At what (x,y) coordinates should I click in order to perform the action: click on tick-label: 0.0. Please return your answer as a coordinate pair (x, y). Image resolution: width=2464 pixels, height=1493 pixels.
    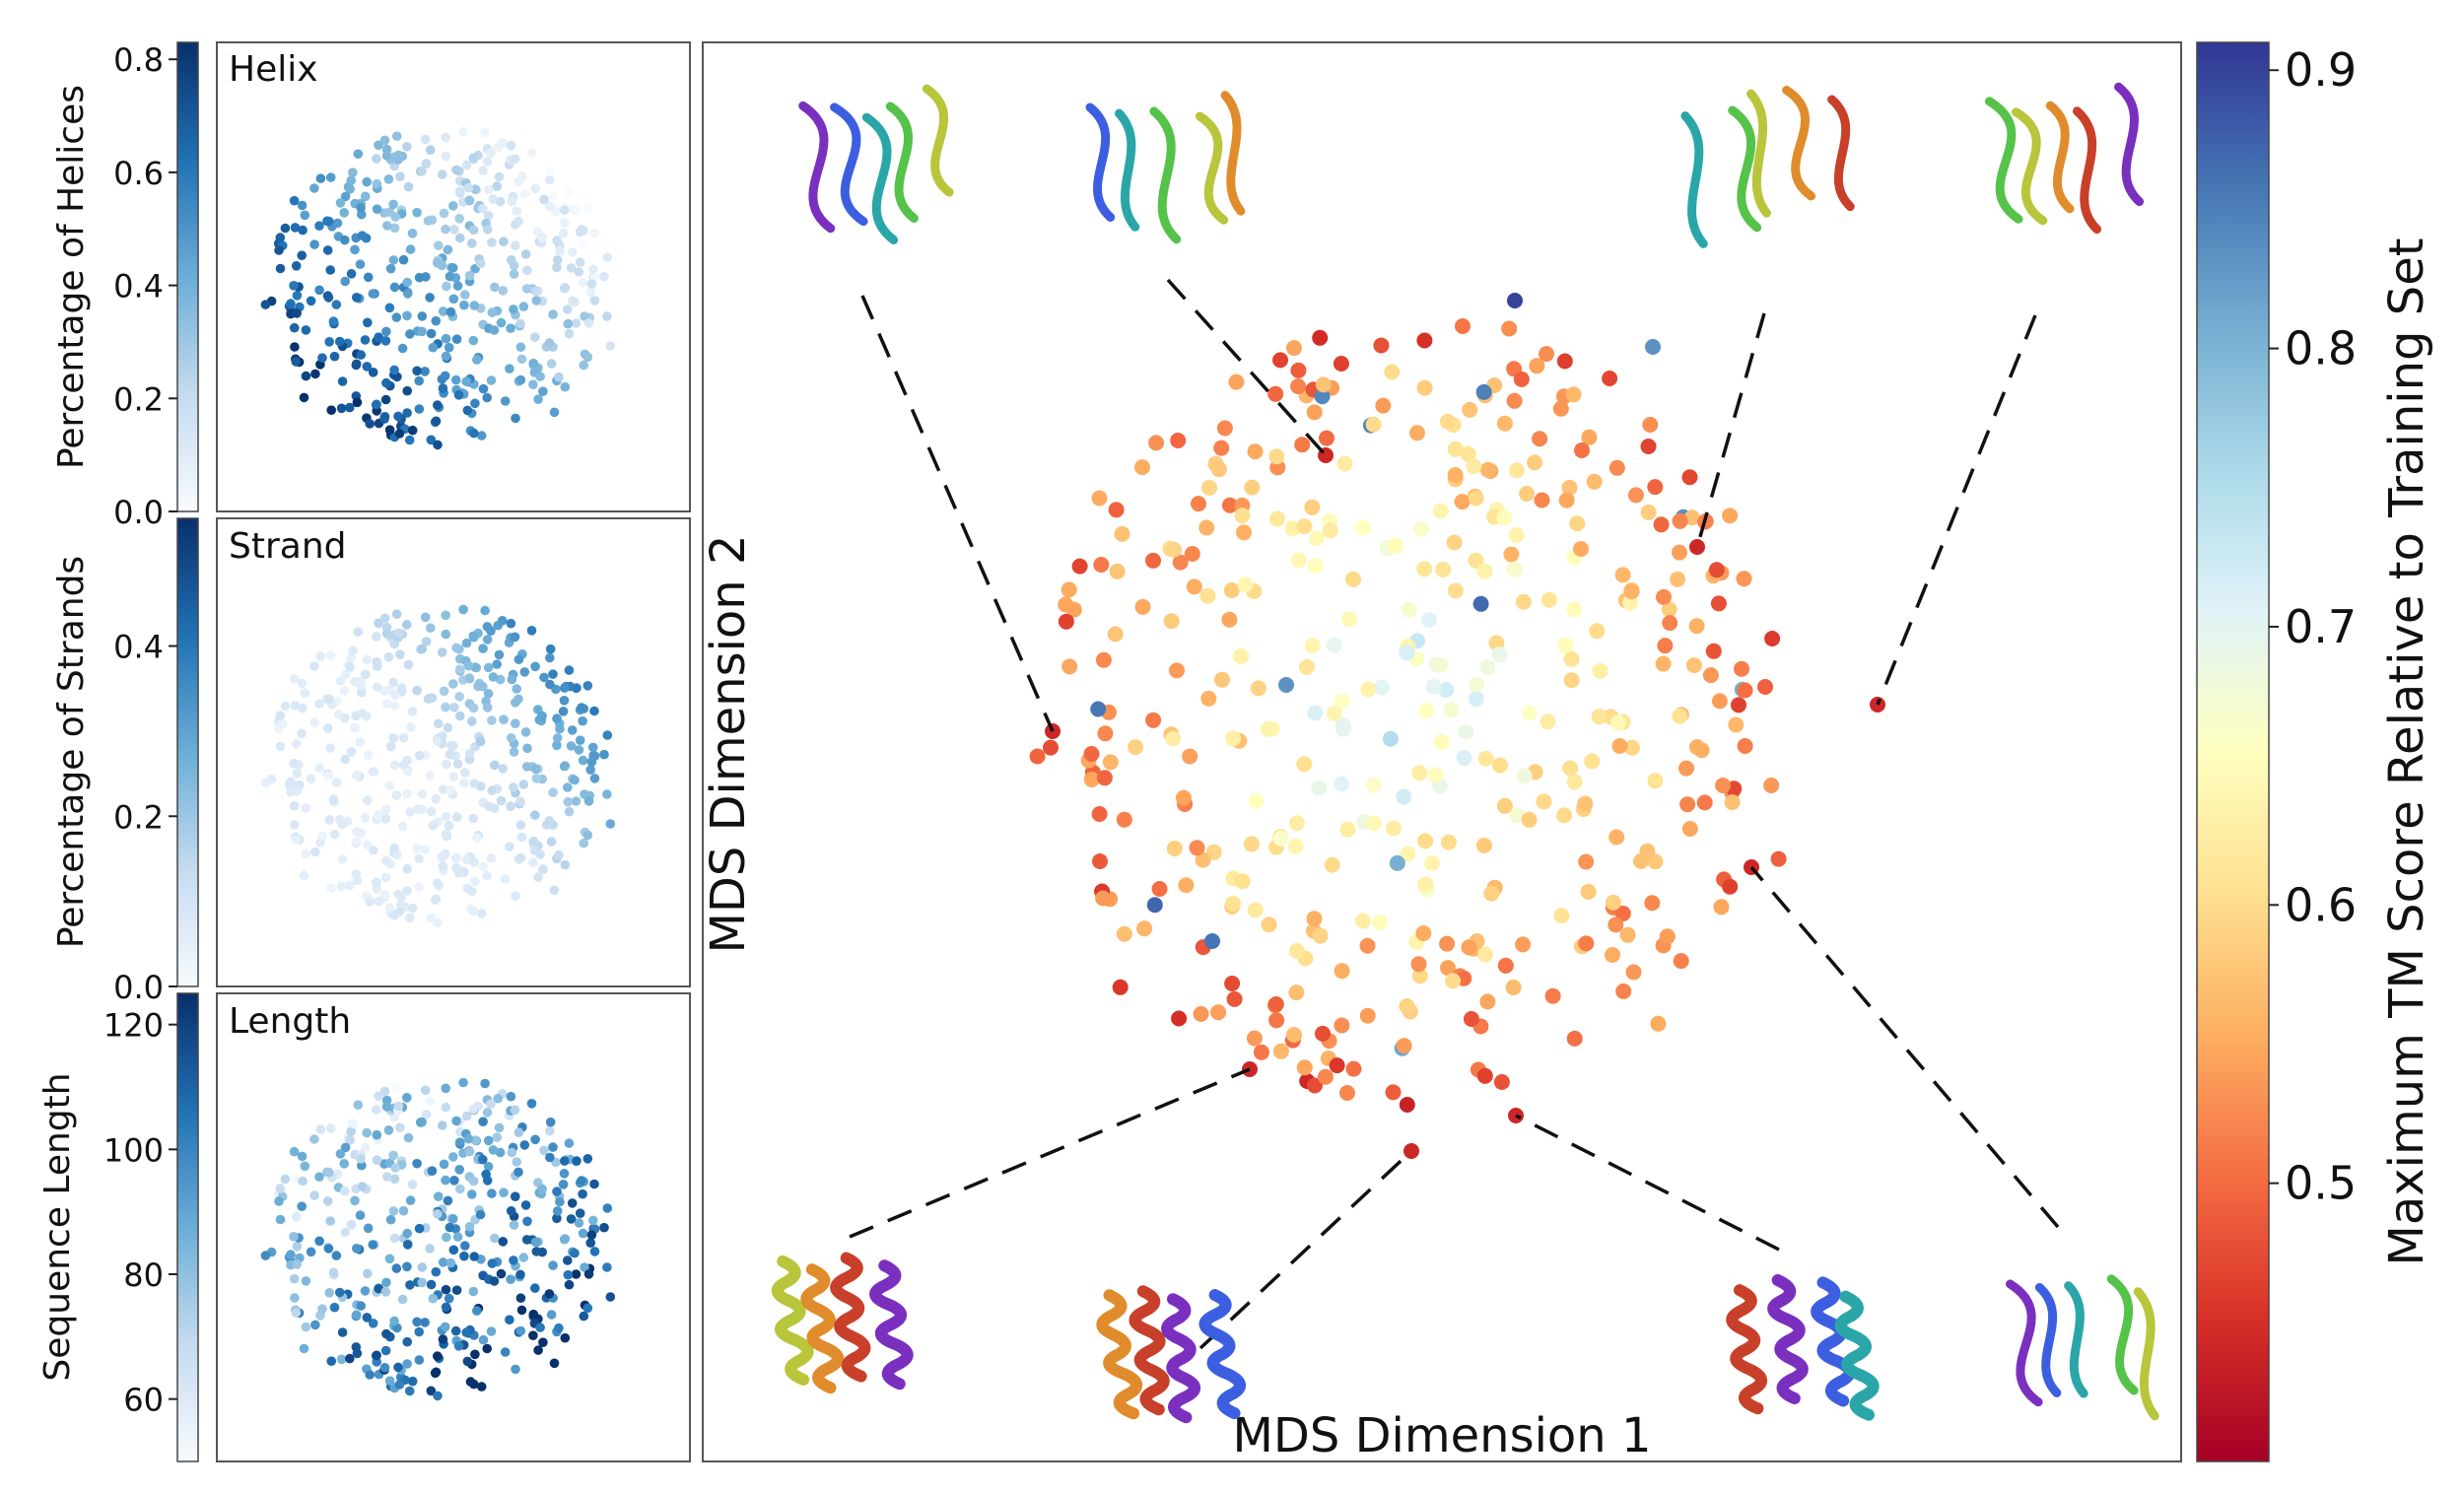
    Looking at the image, I should click on (138, 988).